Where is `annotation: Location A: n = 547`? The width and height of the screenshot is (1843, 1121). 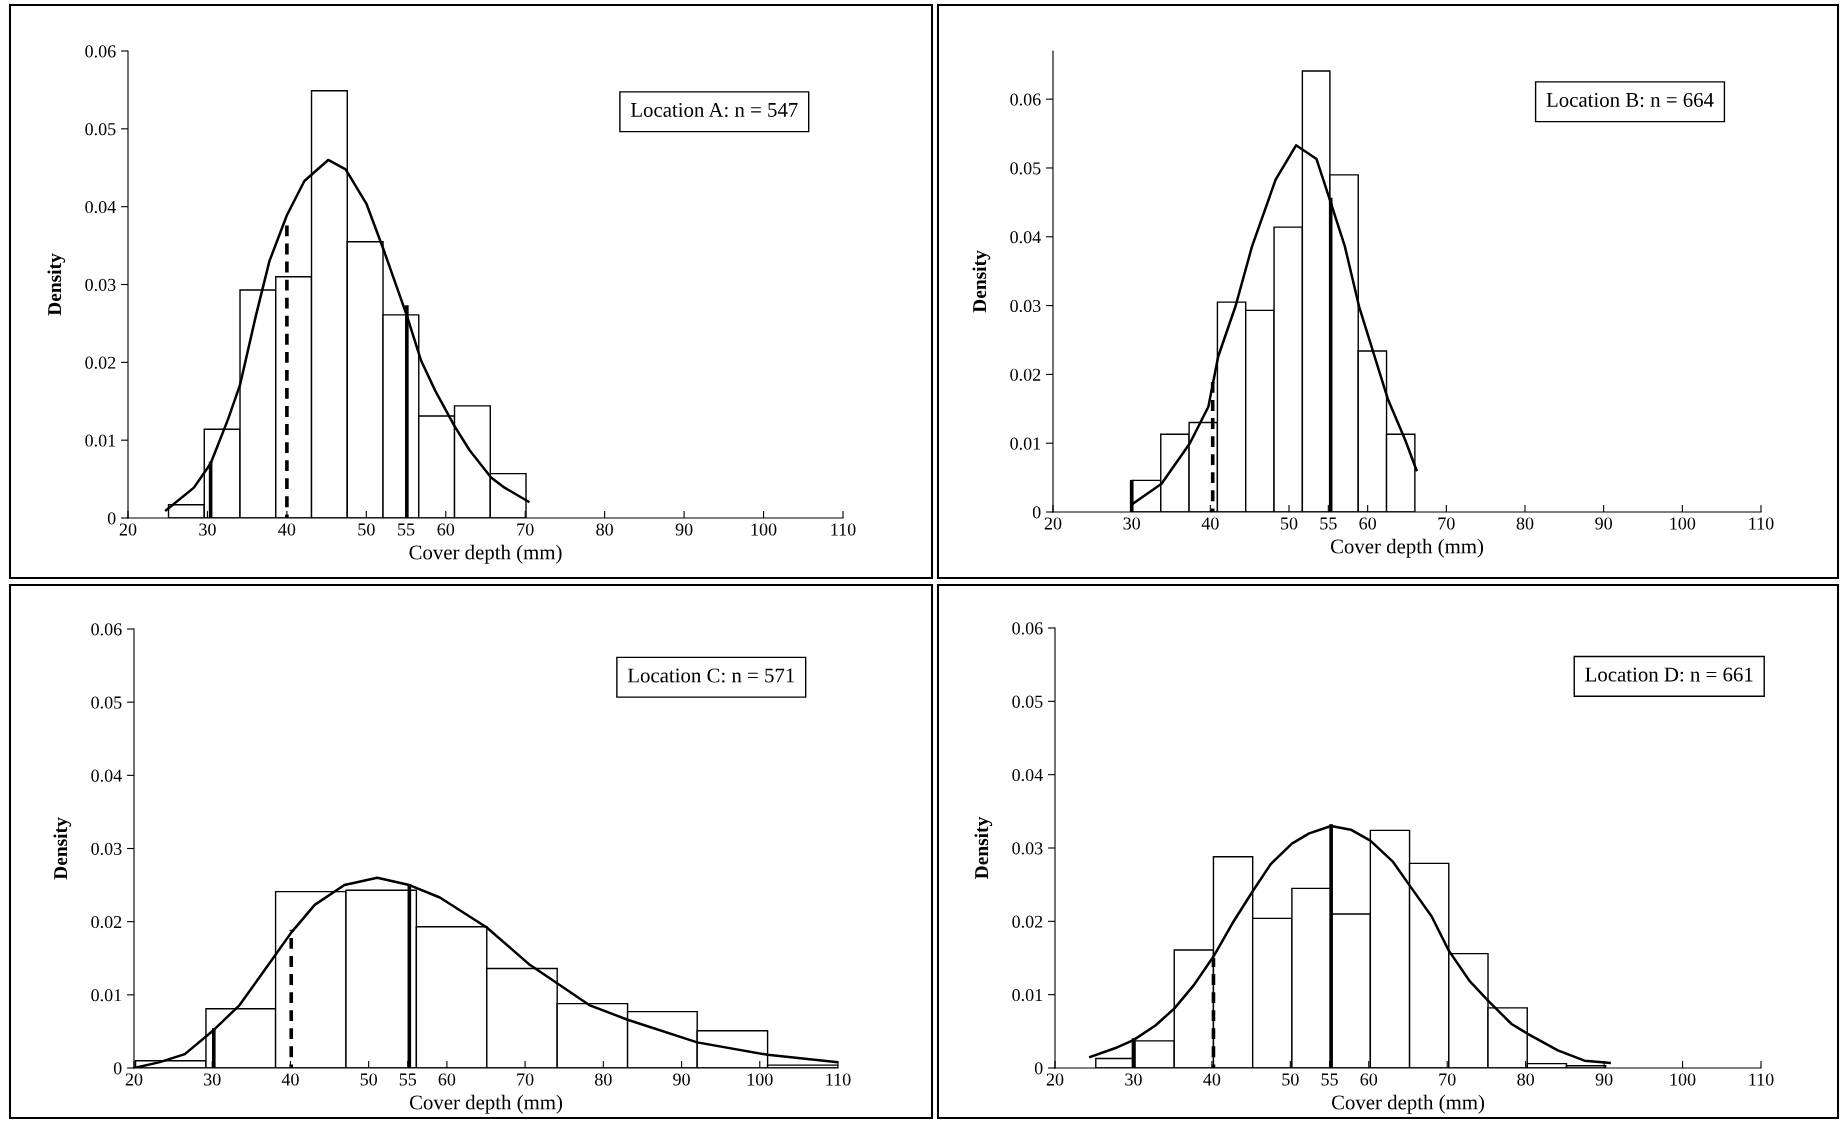
annotation: Location A: n = 547 is located at coordinates (714, 110).